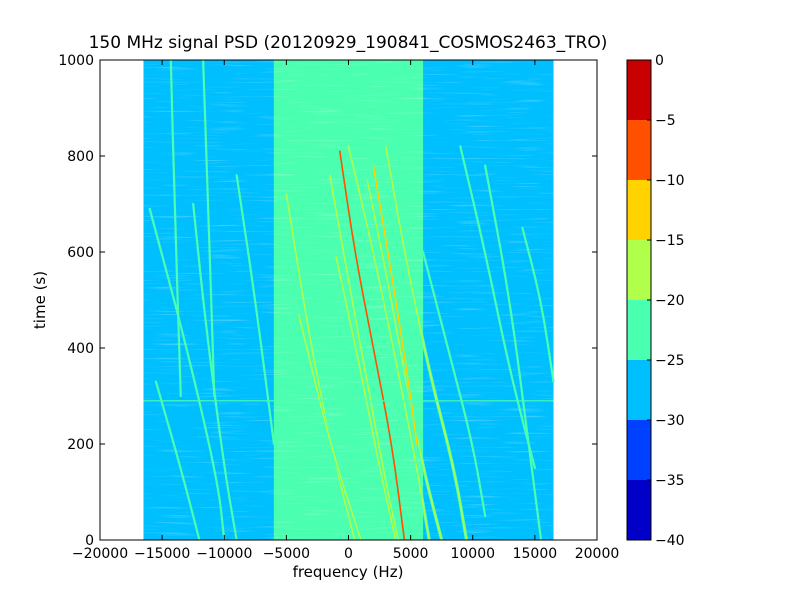  I want to click on colorbar-tick-label: −20, so click(670, 301).